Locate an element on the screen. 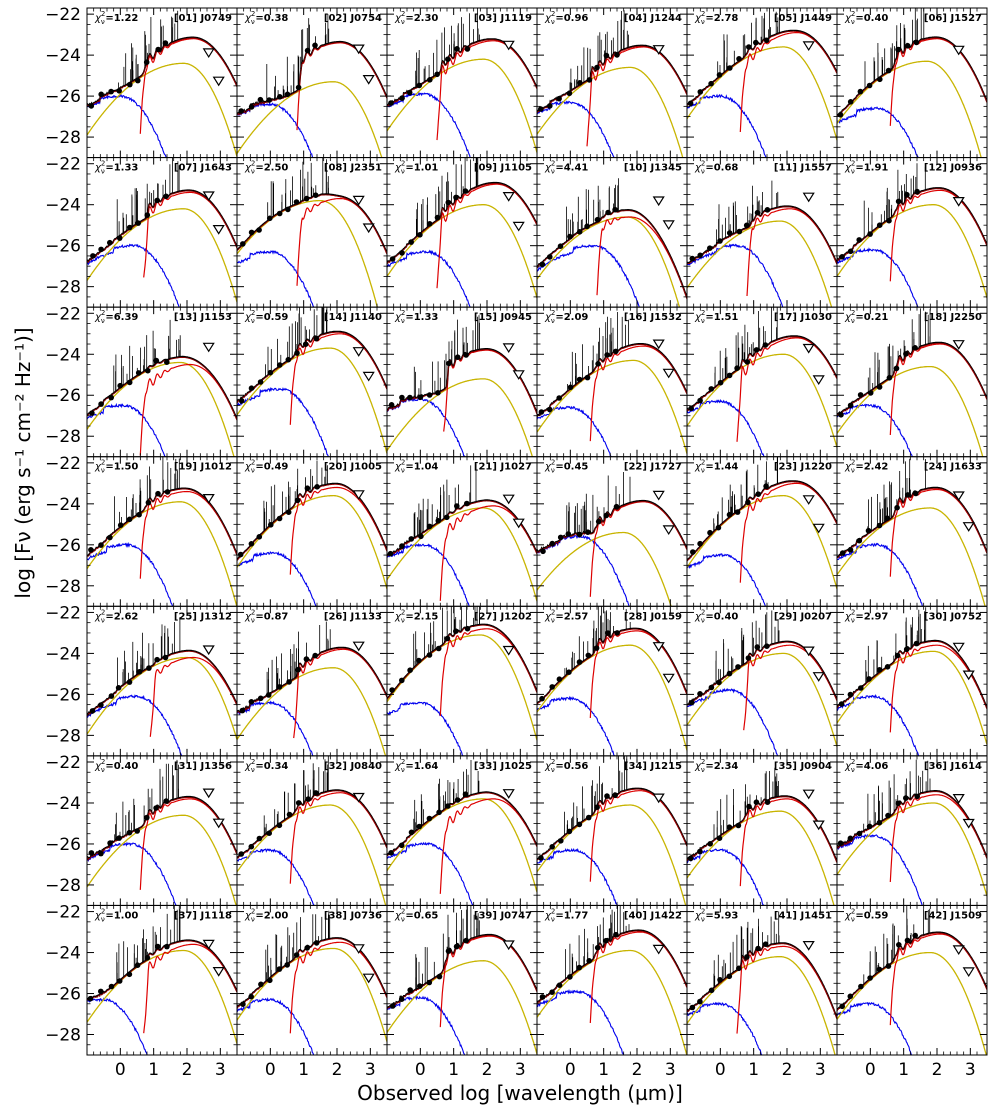 The image size is (997, 1114). chi-square-label: χν2=1.22 is located at coordinates (116, 18).